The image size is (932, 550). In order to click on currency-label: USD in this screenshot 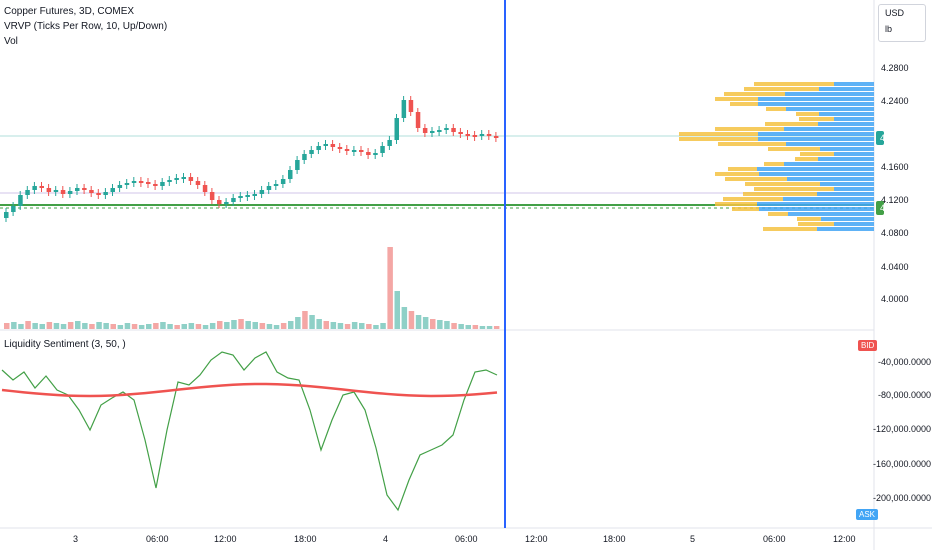, I will do `click(895, 13)`.